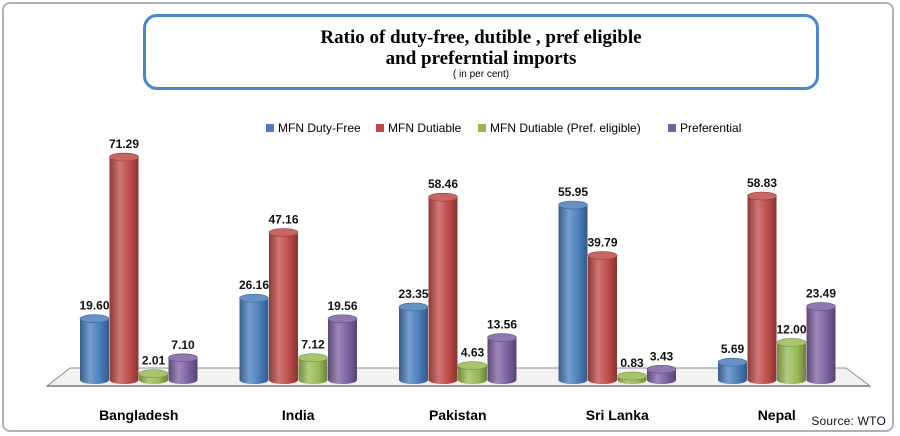 The height and width of the screenshot is (436, 900). What do you see at coordinates (473, 353) in the screenshot?
I see `value-label-pakistan-mfn-dutiable-pref-eligible: 4.63` at bounding box center [473, 353].